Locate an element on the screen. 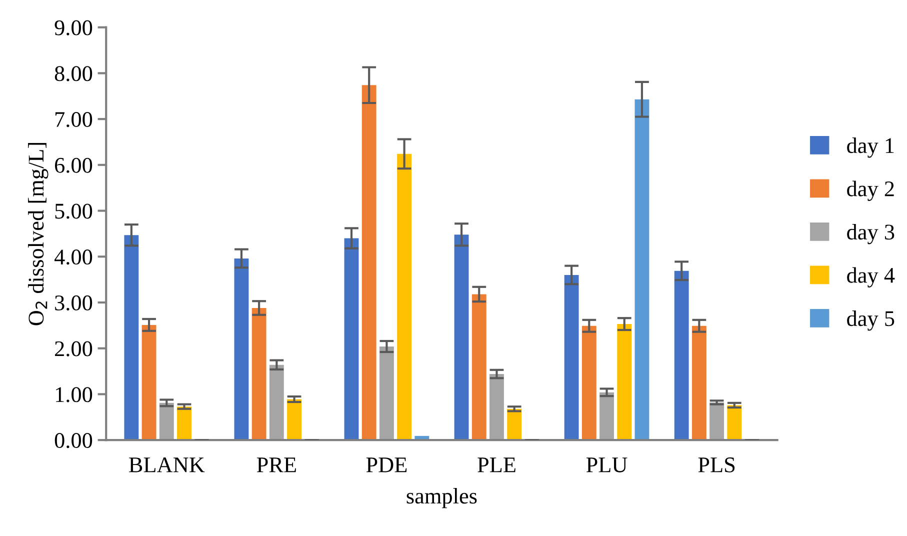  y-tick-label: 0.00 is located at coordinates (73, 440).